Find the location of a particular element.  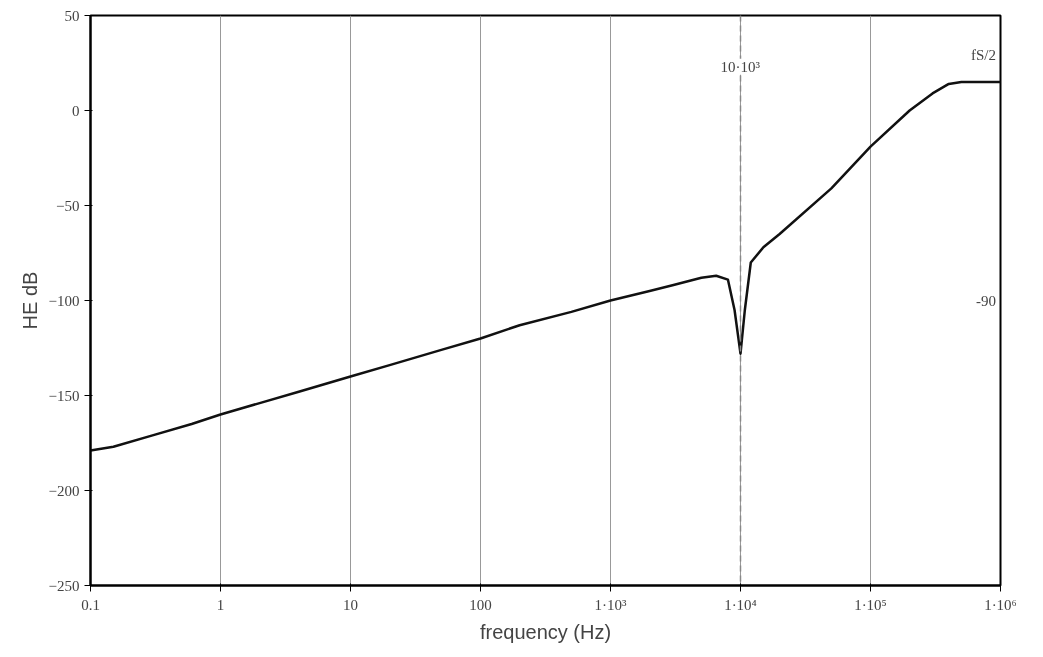

y-axis-title: HE dB is located at coordinates (29, 300).